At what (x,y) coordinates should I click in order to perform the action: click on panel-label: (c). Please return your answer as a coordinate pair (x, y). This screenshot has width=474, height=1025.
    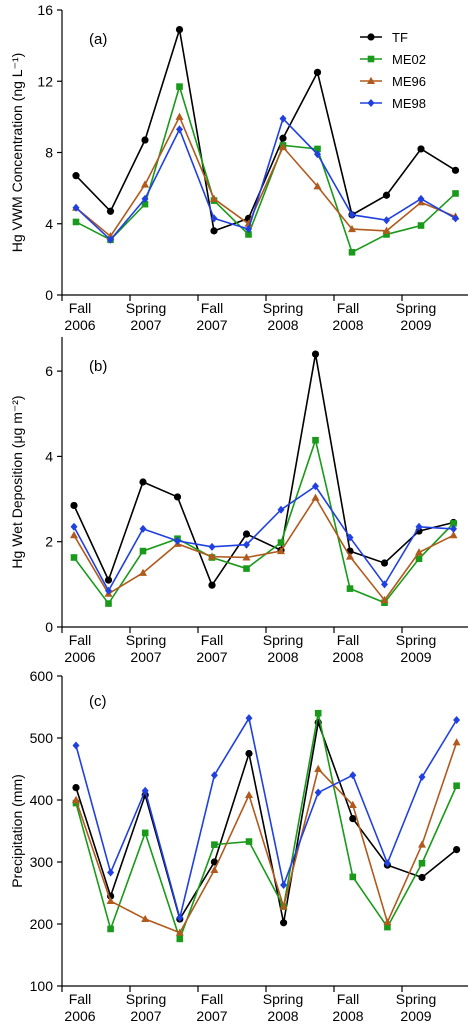
    Looking at the image, I should click on (98, 701).